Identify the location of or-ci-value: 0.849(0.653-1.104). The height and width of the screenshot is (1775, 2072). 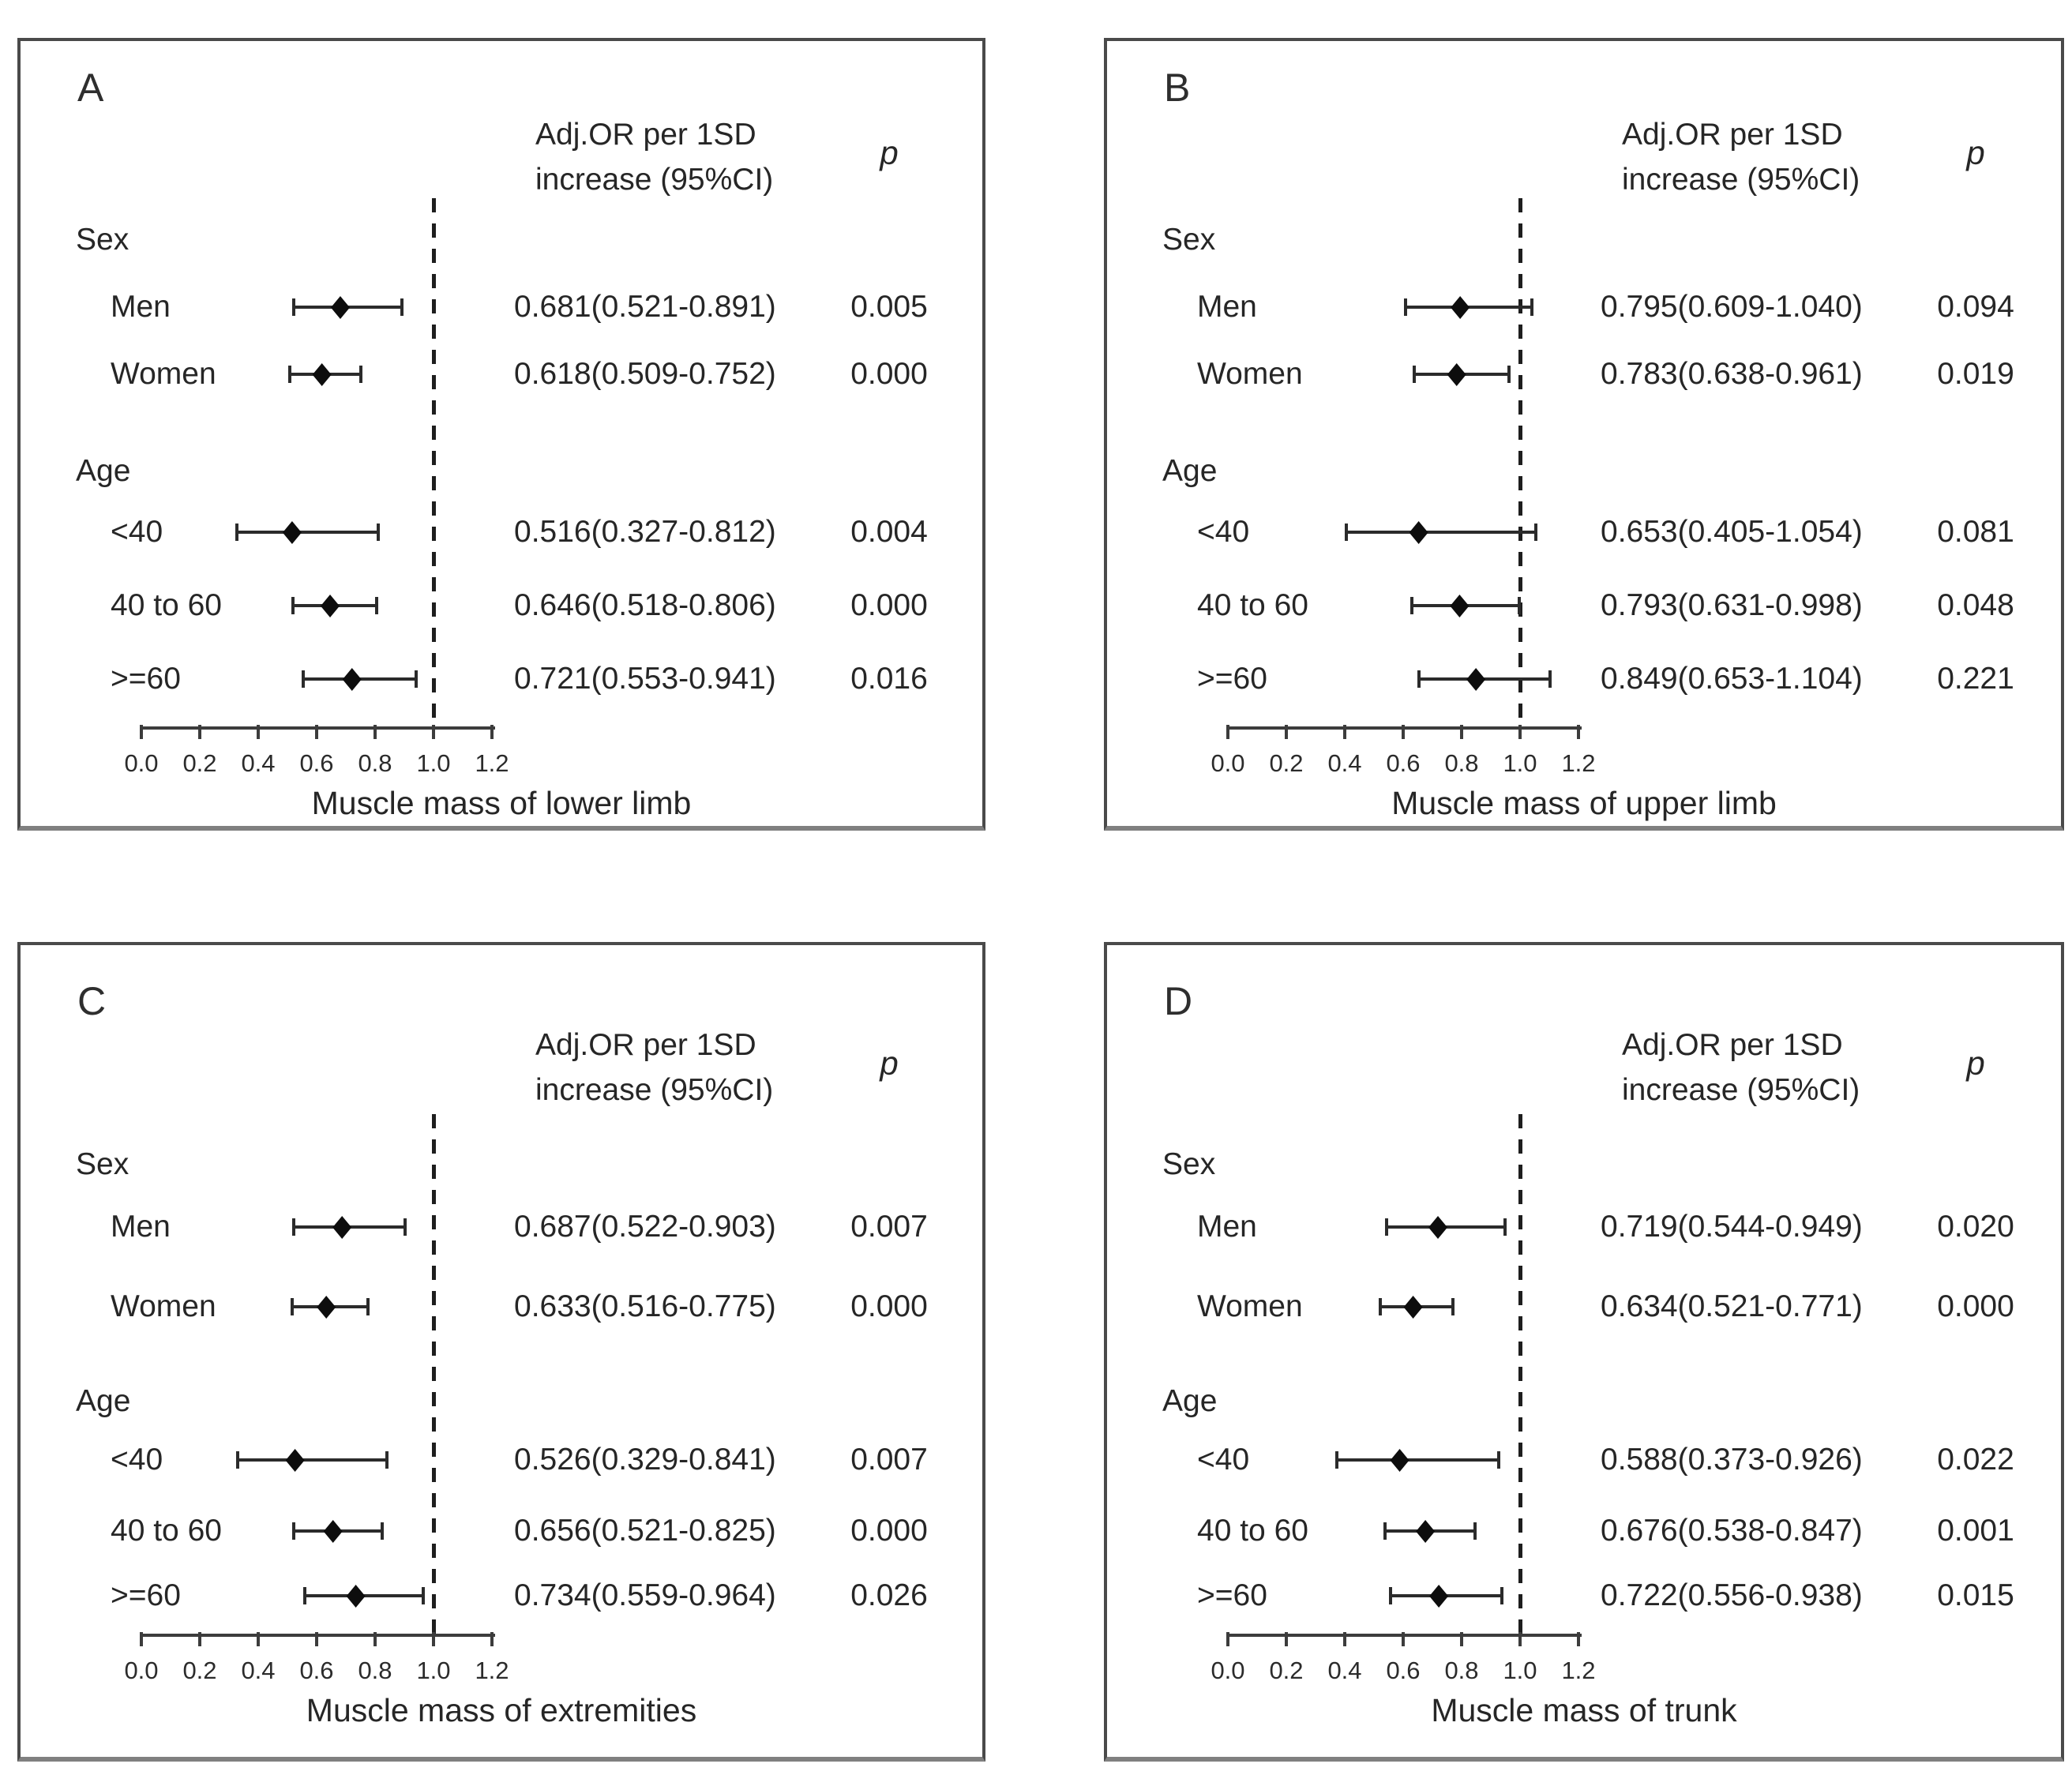
(1732, 679).